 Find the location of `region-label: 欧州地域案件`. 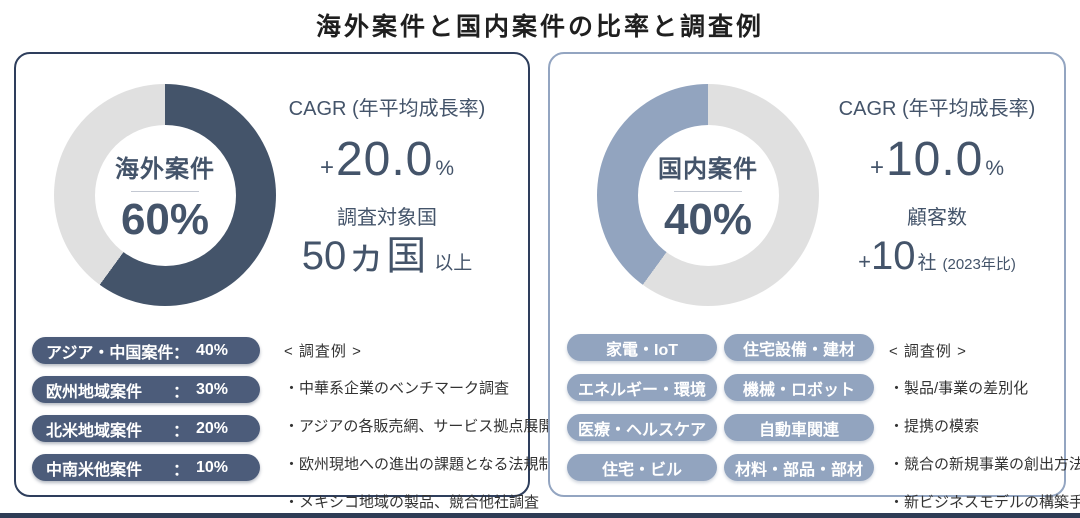

region-label: 欧州地域案件 is located at coordinates (94, 392).